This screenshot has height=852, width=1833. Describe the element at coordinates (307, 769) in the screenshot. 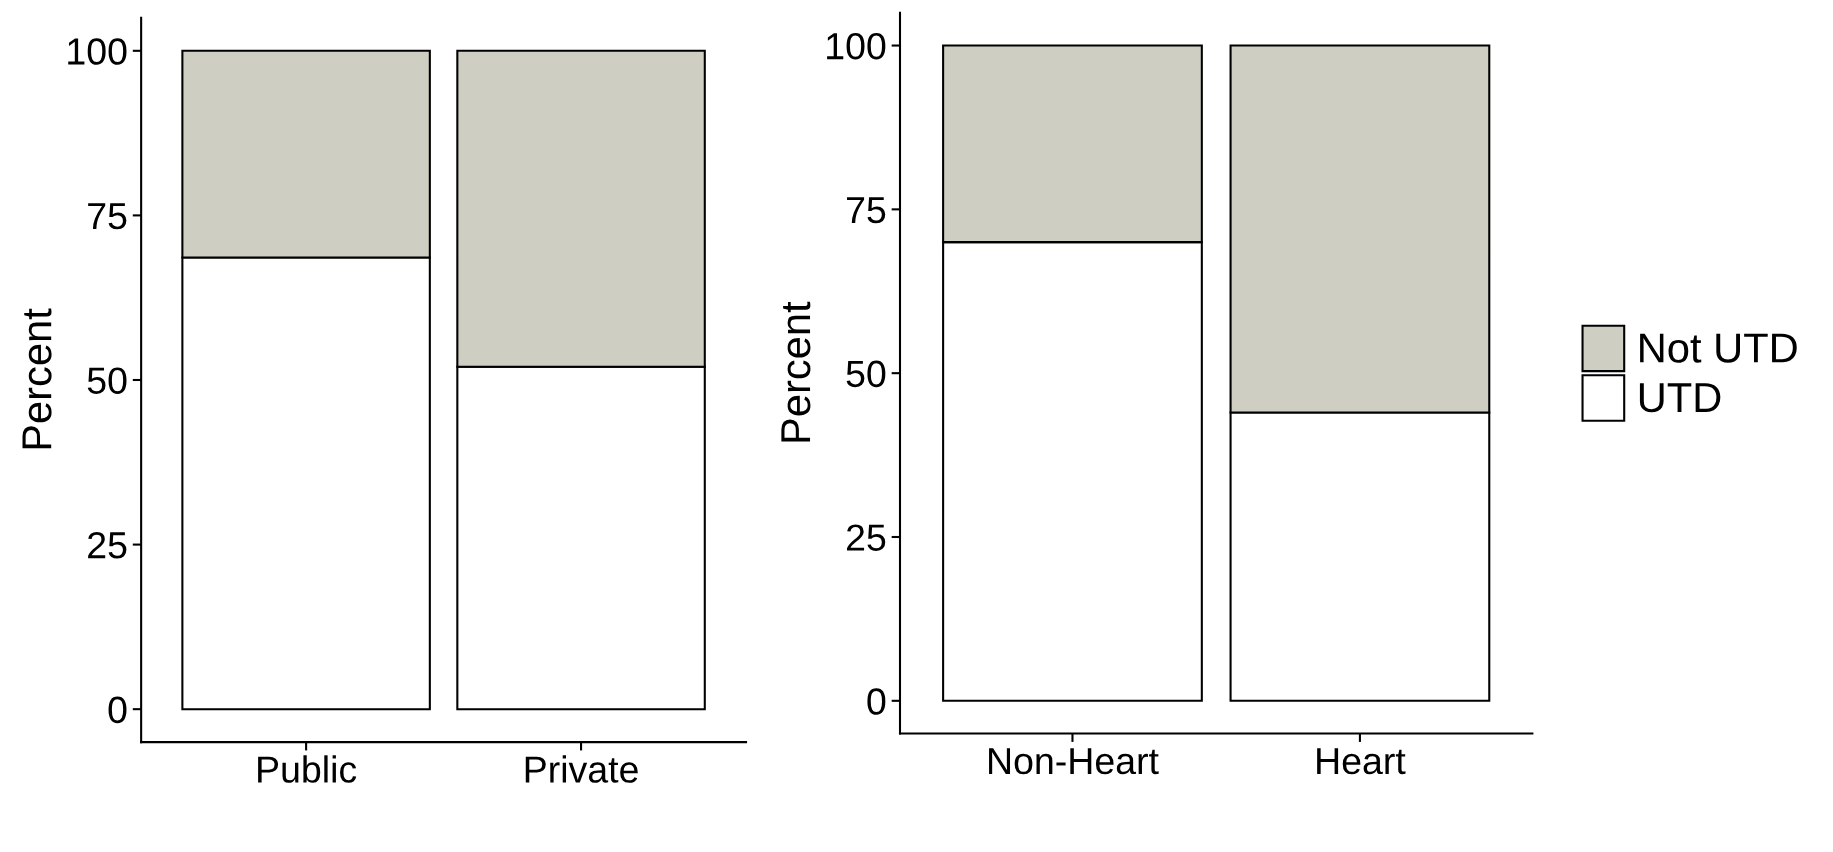

I see `x-tick-label: Public` at that location.